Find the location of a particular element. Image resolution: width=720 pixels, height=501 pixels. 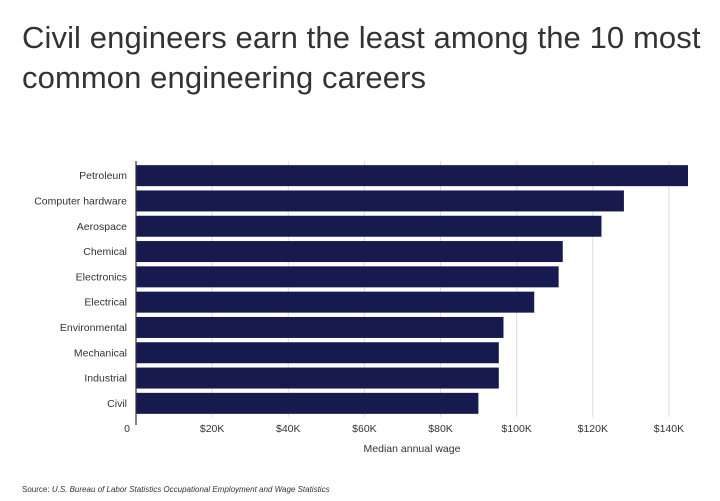

category-label: Petroleum is located at coordinates (103, 176).